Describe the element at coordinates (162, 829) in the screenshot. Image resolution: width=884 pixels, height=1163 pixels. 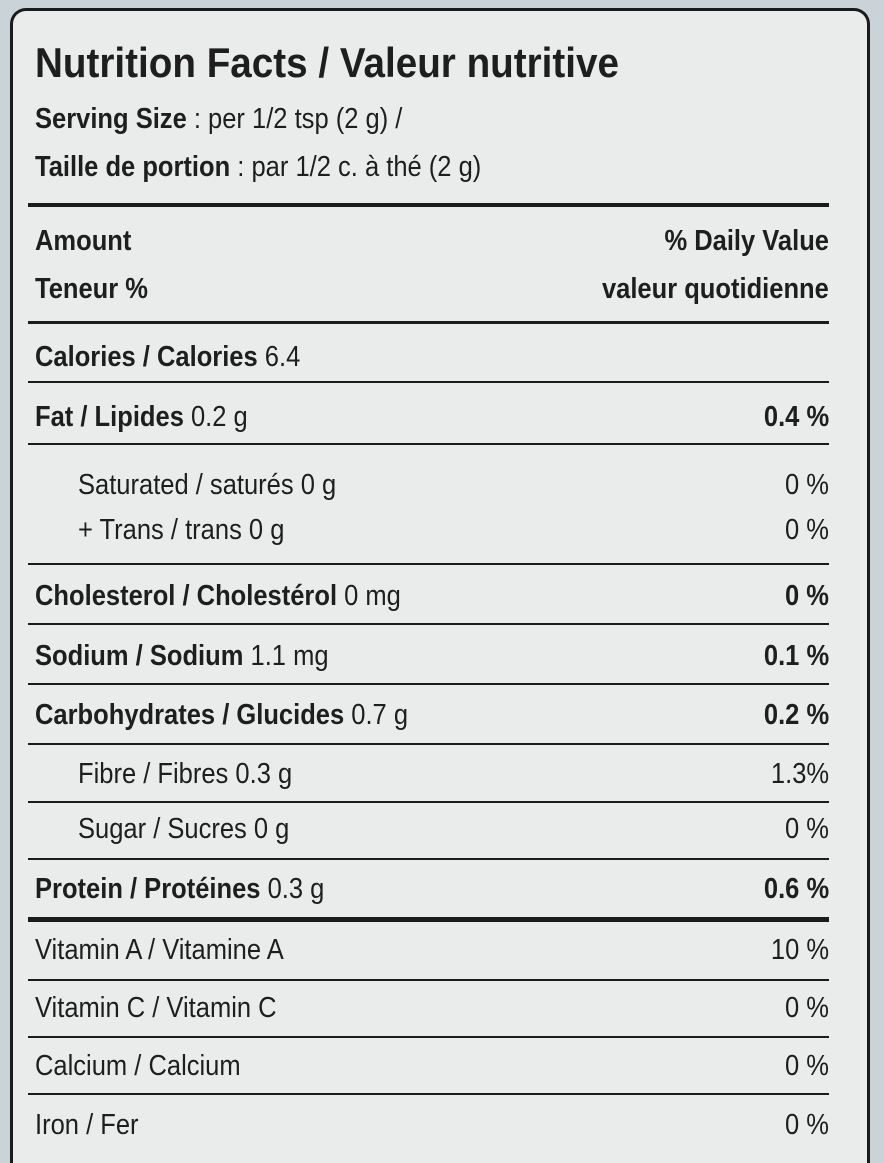
I see `nutrient: Sugar / Sucres` at that location.